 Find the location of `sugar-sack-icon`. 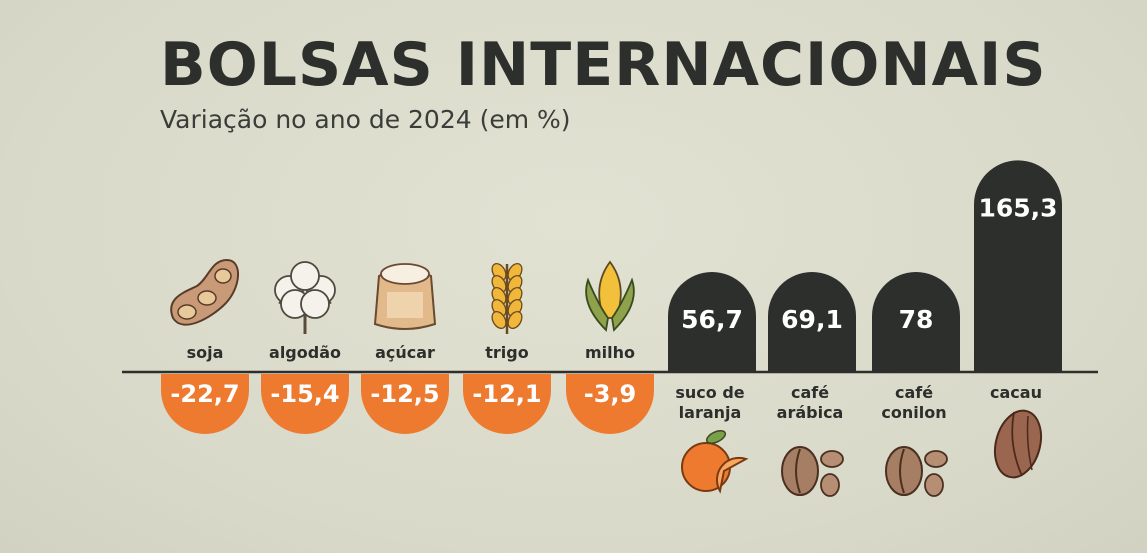

sugar-sack-icon is located at coordinates (405, 296).